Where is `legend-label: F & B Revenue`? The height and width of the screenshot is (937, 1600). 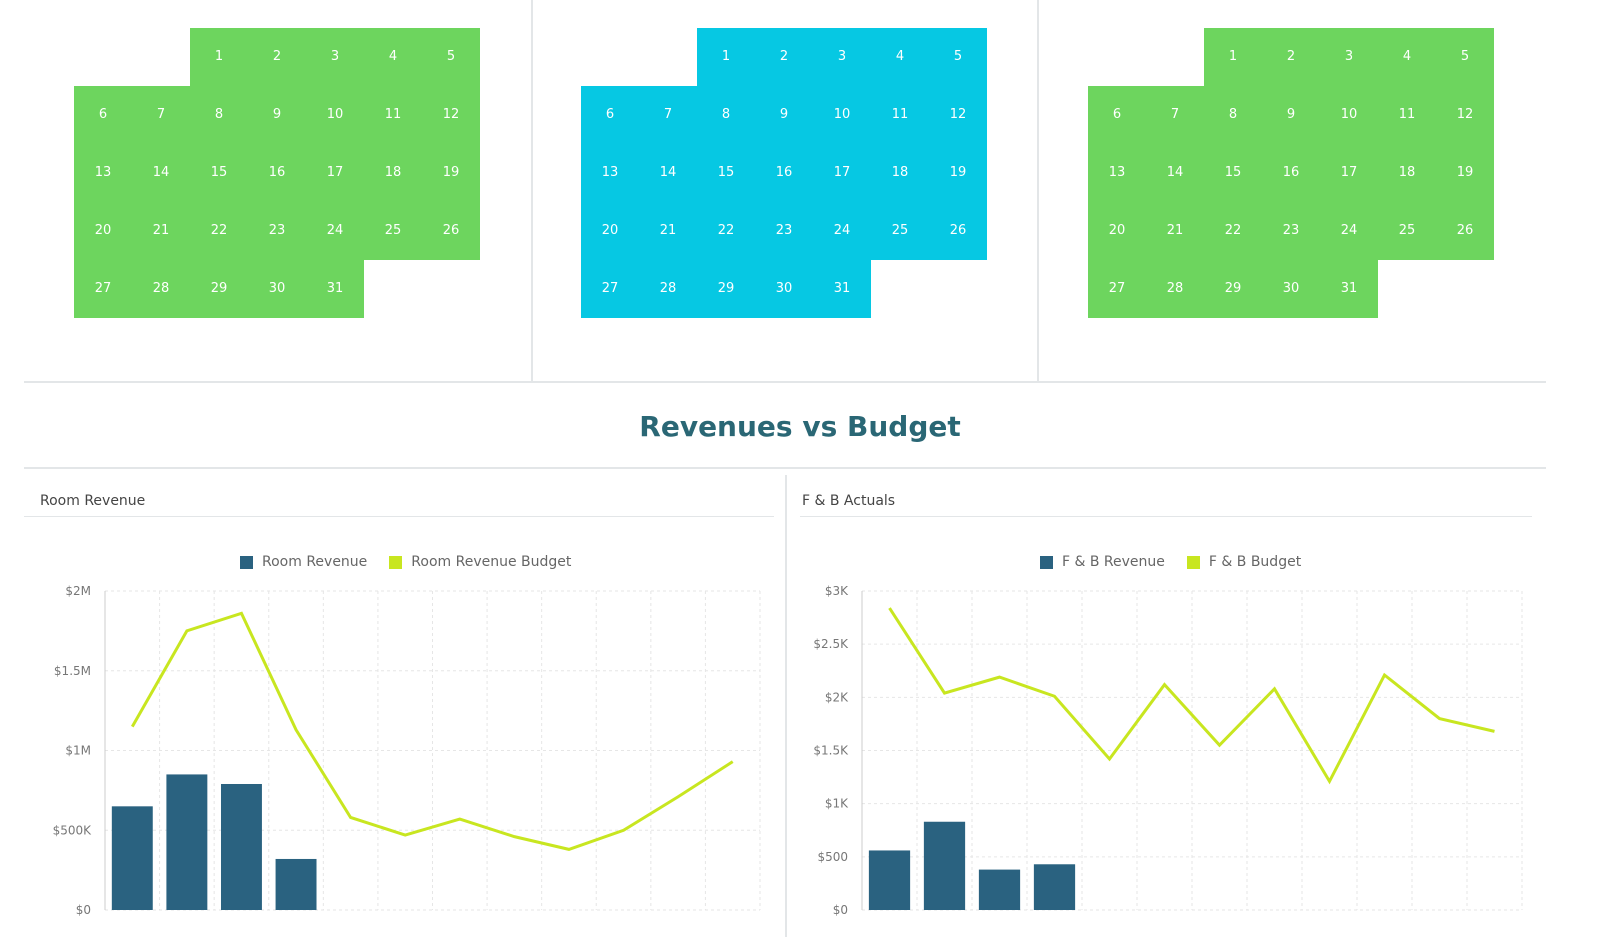
legend-label: F & B Revenue is located at coordinates (1113, 562).